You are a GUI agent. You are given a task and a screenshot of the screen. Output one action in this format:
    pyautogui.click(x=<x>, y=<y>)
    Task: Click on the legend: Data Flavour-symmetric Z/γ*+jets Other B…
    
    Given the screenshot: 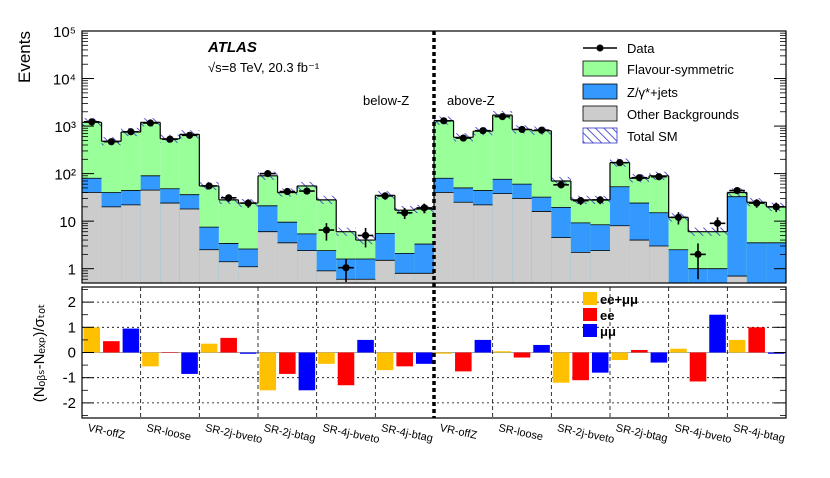 What is the action you would take?
    pyautogui.click(x=661, y=92)
    